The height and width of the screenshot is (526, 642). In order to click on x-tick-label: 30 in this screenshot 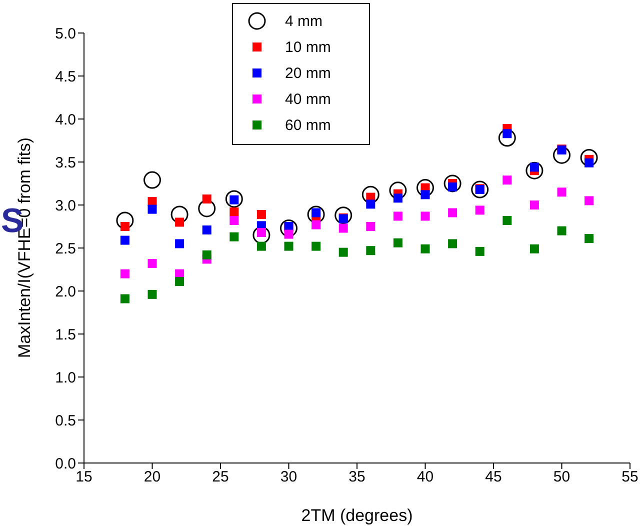, I will do `click(289, 477)`.